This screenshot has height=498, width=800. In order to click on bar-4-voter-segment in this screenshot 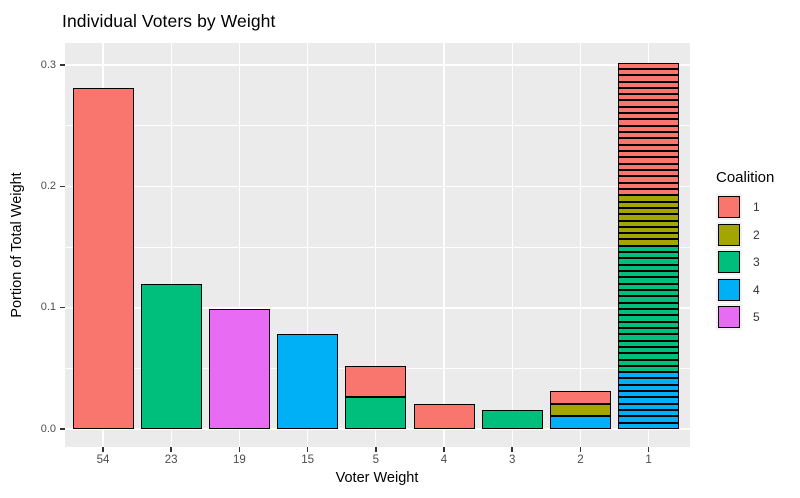, I will do `click(444, 416)`.